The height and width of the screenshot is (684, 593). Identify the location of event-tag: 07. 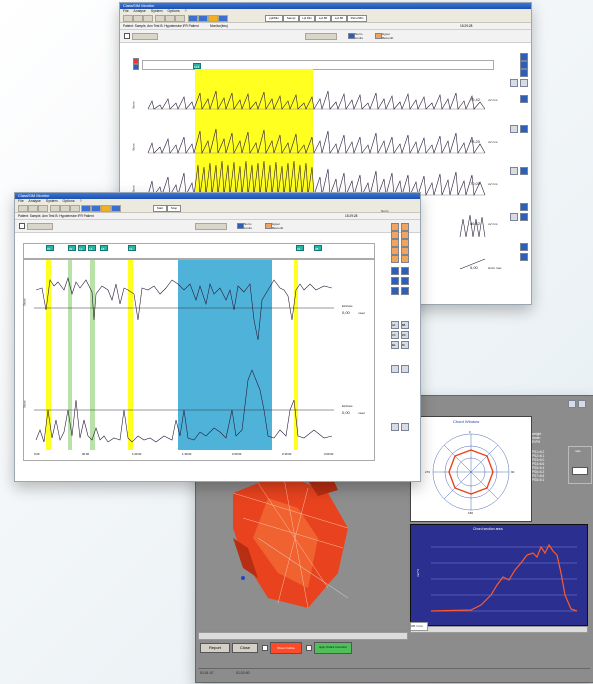
(50, 248).